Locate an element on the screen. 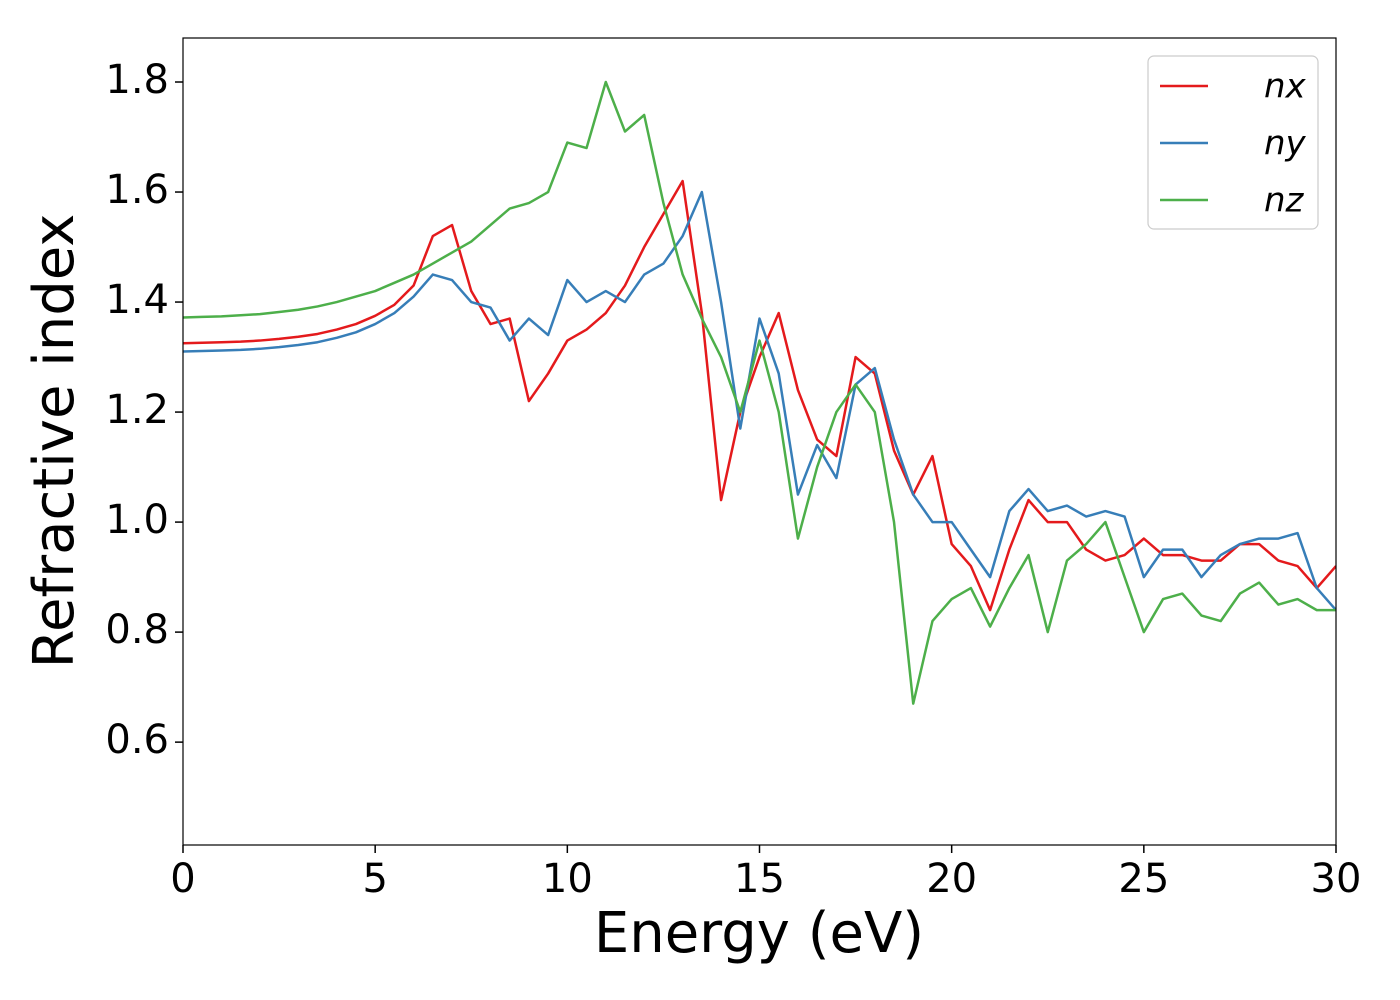 This screenshot has height=1000, width=1400. x-tick-label: 20 is located at coordinates (951, 879).